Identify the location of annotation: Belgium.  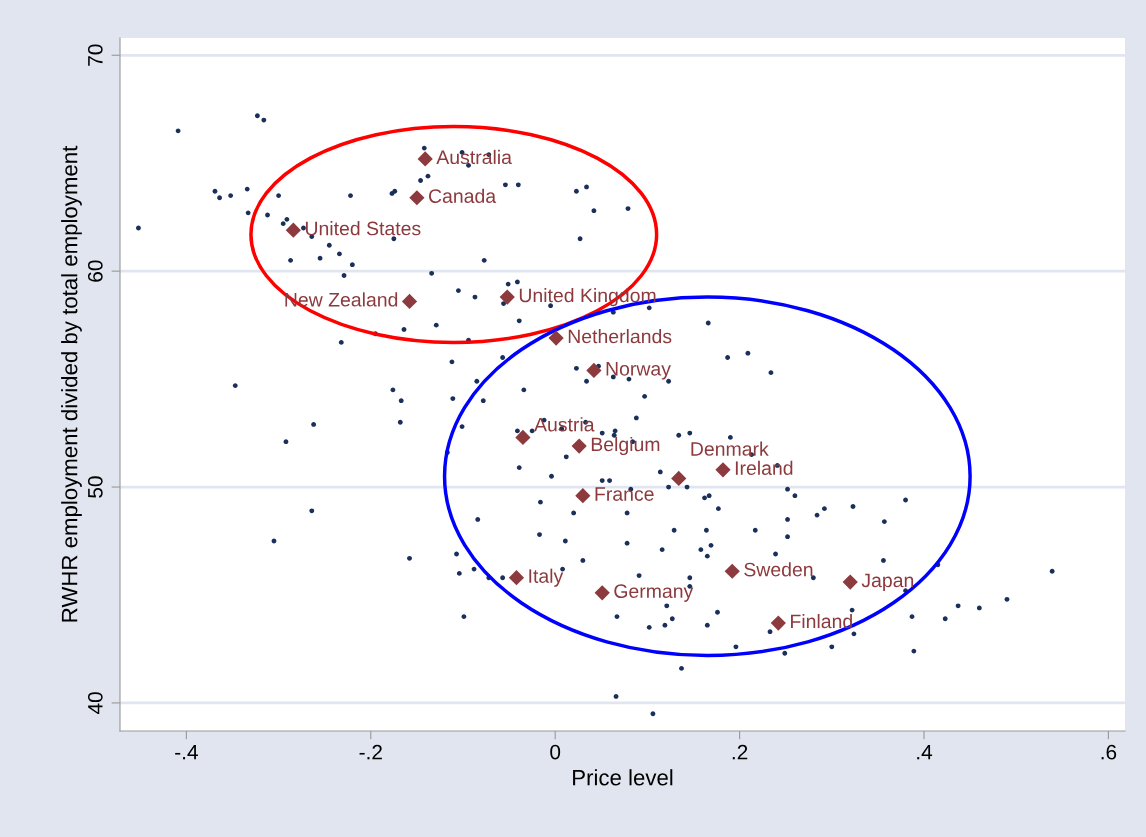
(625, 446).